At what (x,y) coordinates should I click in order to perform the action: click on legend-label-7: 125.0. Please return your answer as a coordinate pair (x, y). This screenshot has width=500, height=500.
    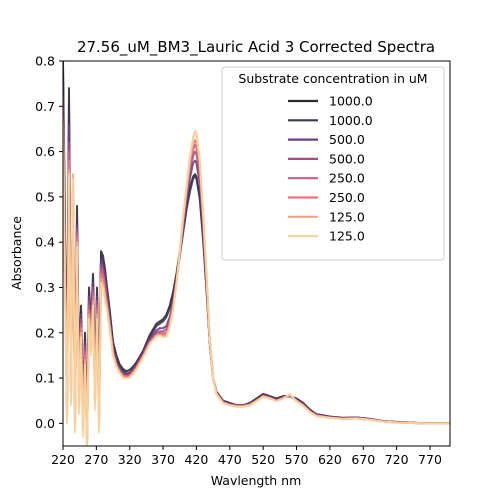
    Looking at the image, I should click on (347, 216).